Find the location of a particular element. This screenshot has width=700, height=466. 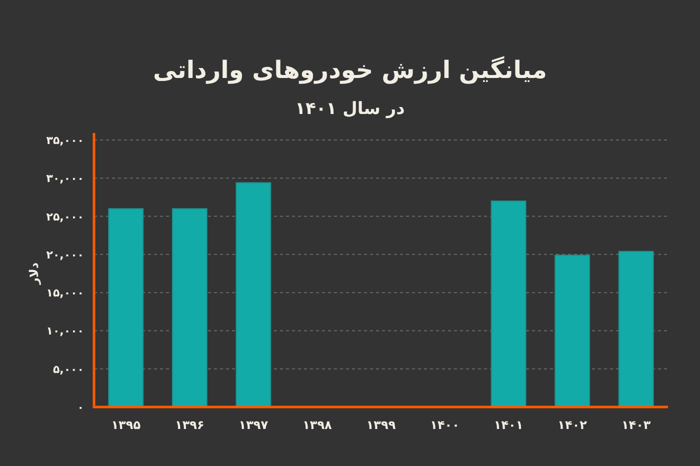

x-tick-label: ۱۴۰۰ is located at coordinates (445, 425).